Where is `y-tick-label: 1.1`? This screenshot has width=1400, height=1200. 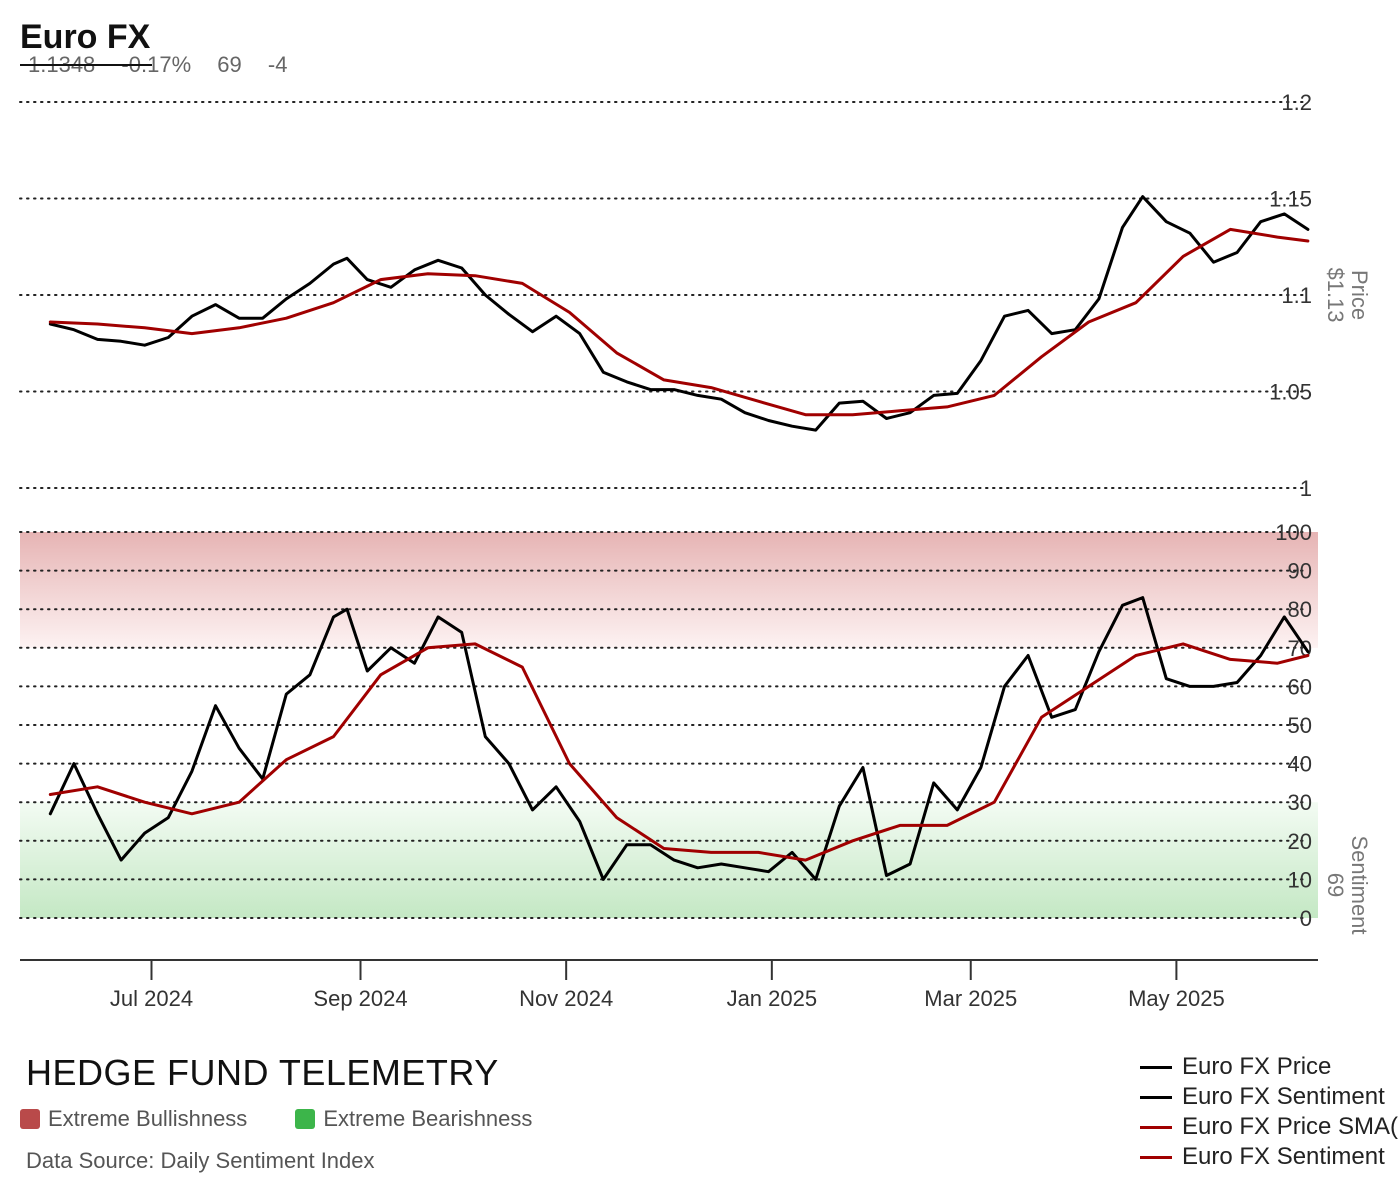 y-tick-label: 1.1 is located at coordinates (1296, 295).